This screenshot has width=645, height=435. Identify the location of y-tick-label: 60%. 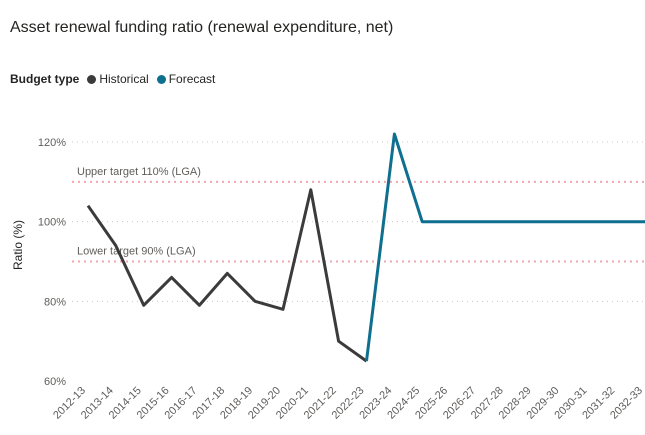
(55, 382).